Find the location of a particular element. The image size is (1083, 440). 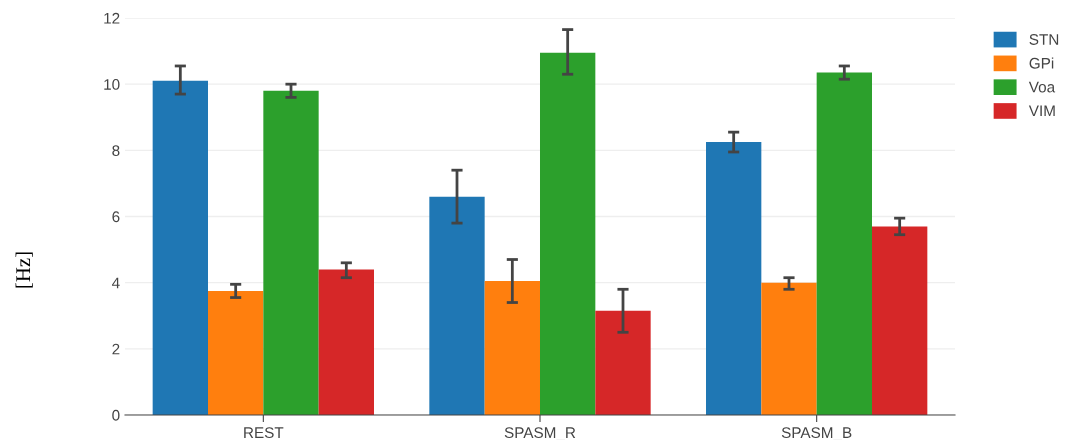

legend-label: Voa is located at coordinates (1042, 87).